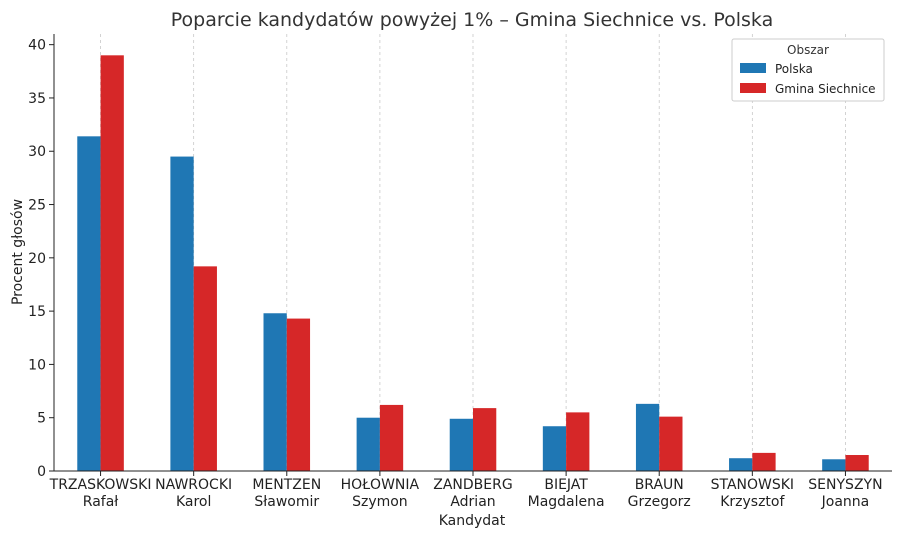 The width and height of the screenshot is (900, 537). Describe the element at coordinates (37, 99) in the screenshot. I see `y-tick-label: 35` at that location.